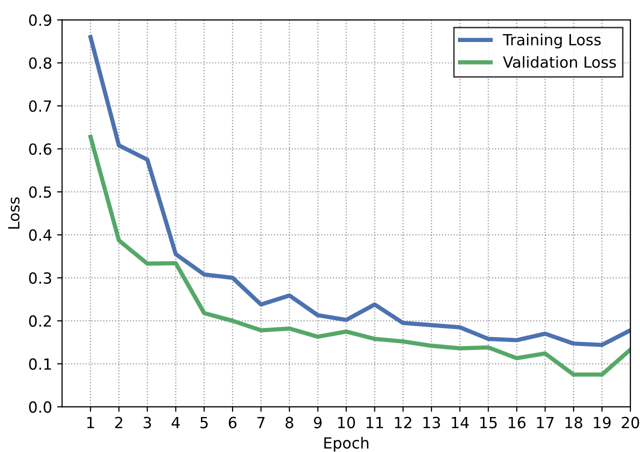 Image resolution: width=640 pixels, height=452 pixels. I want to click on x-tick-label: 13, so click(431, 422).